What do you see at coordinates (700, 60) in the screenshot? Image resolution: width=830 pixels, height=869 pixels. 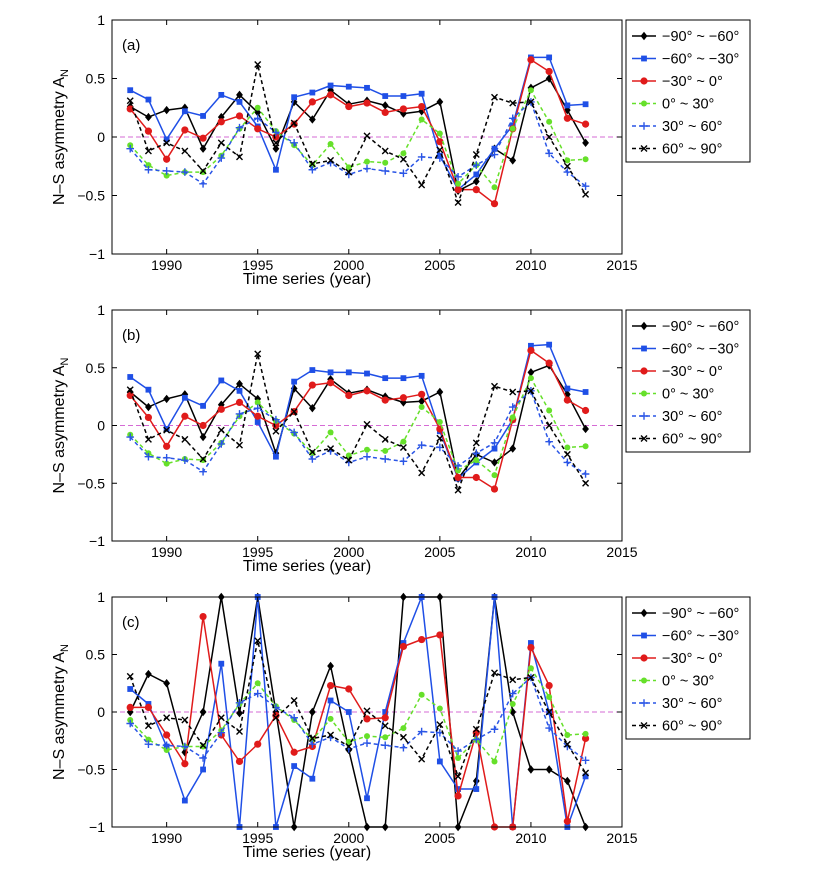 I see `legend-label: −60° ~ −30°` at bounding box center [700, 60].